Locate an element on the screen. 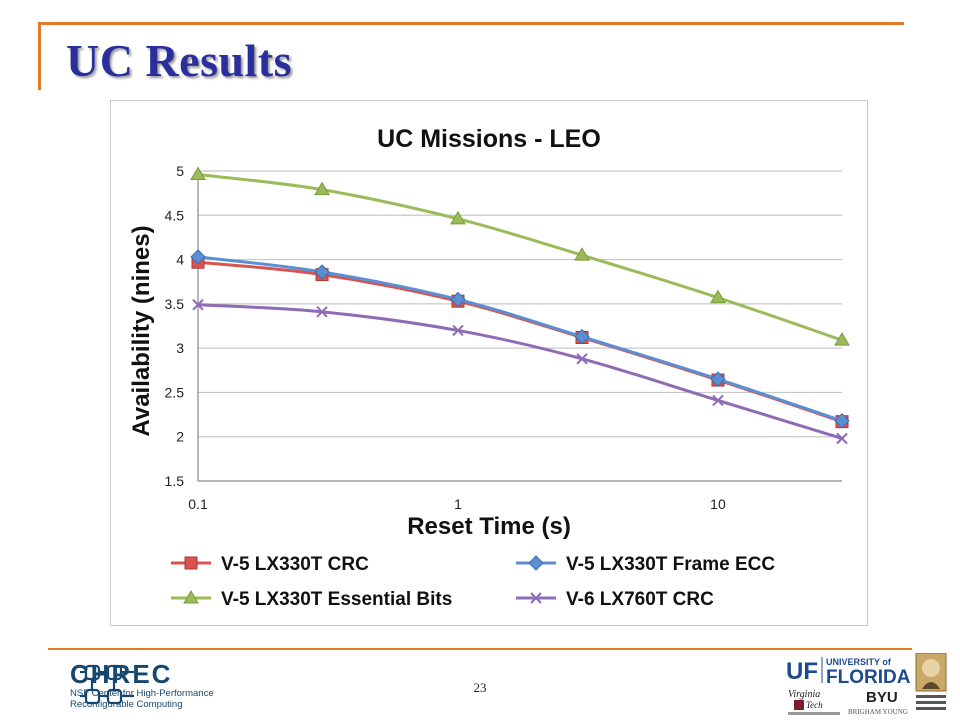  x-tick-label: 0.1 is located at coordinates (198, 504).